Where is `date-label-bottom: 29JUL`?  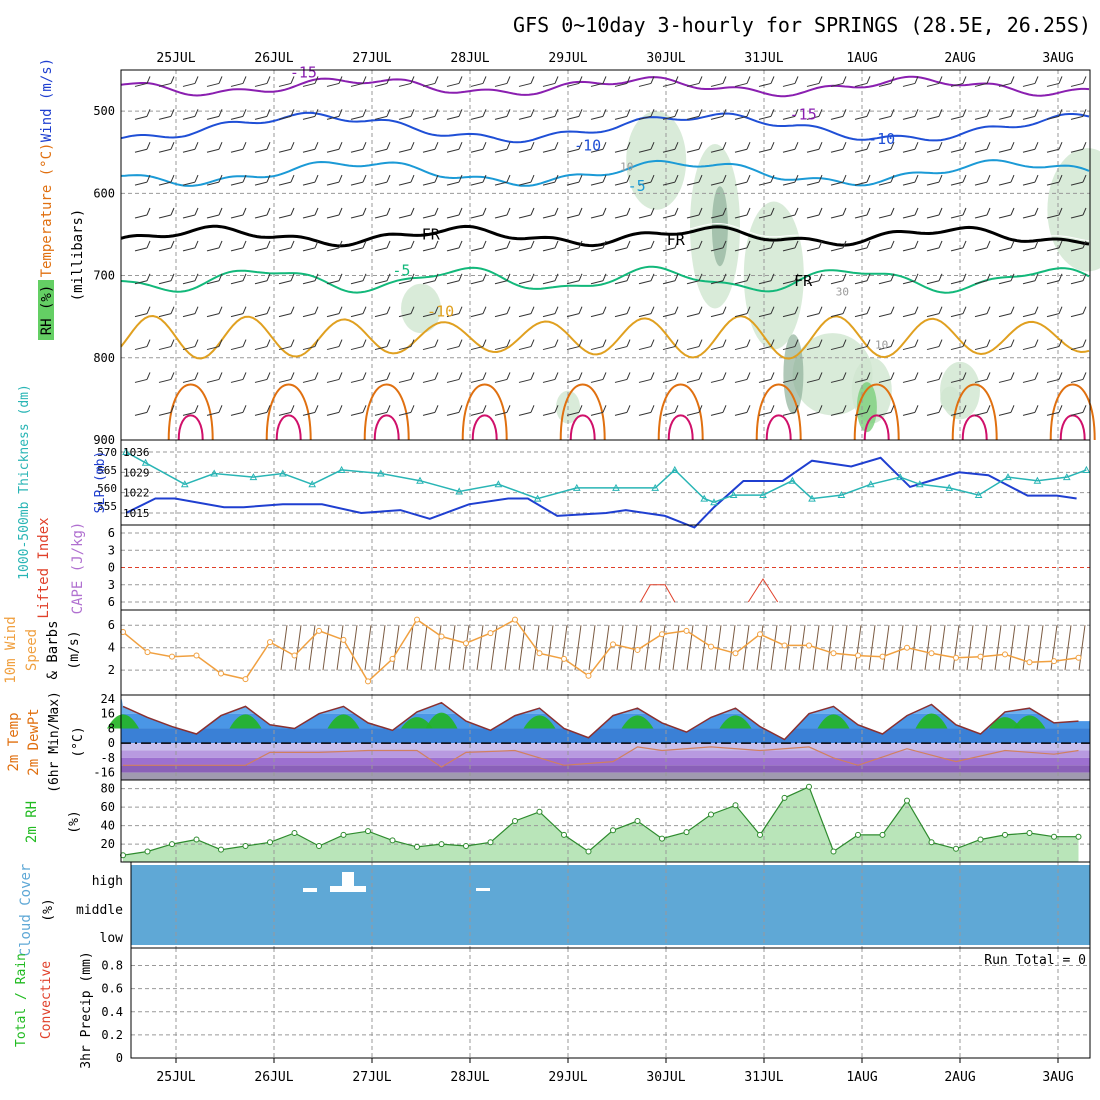
date-label-bottom: 29JUL is located at coordinates (567, 1077).